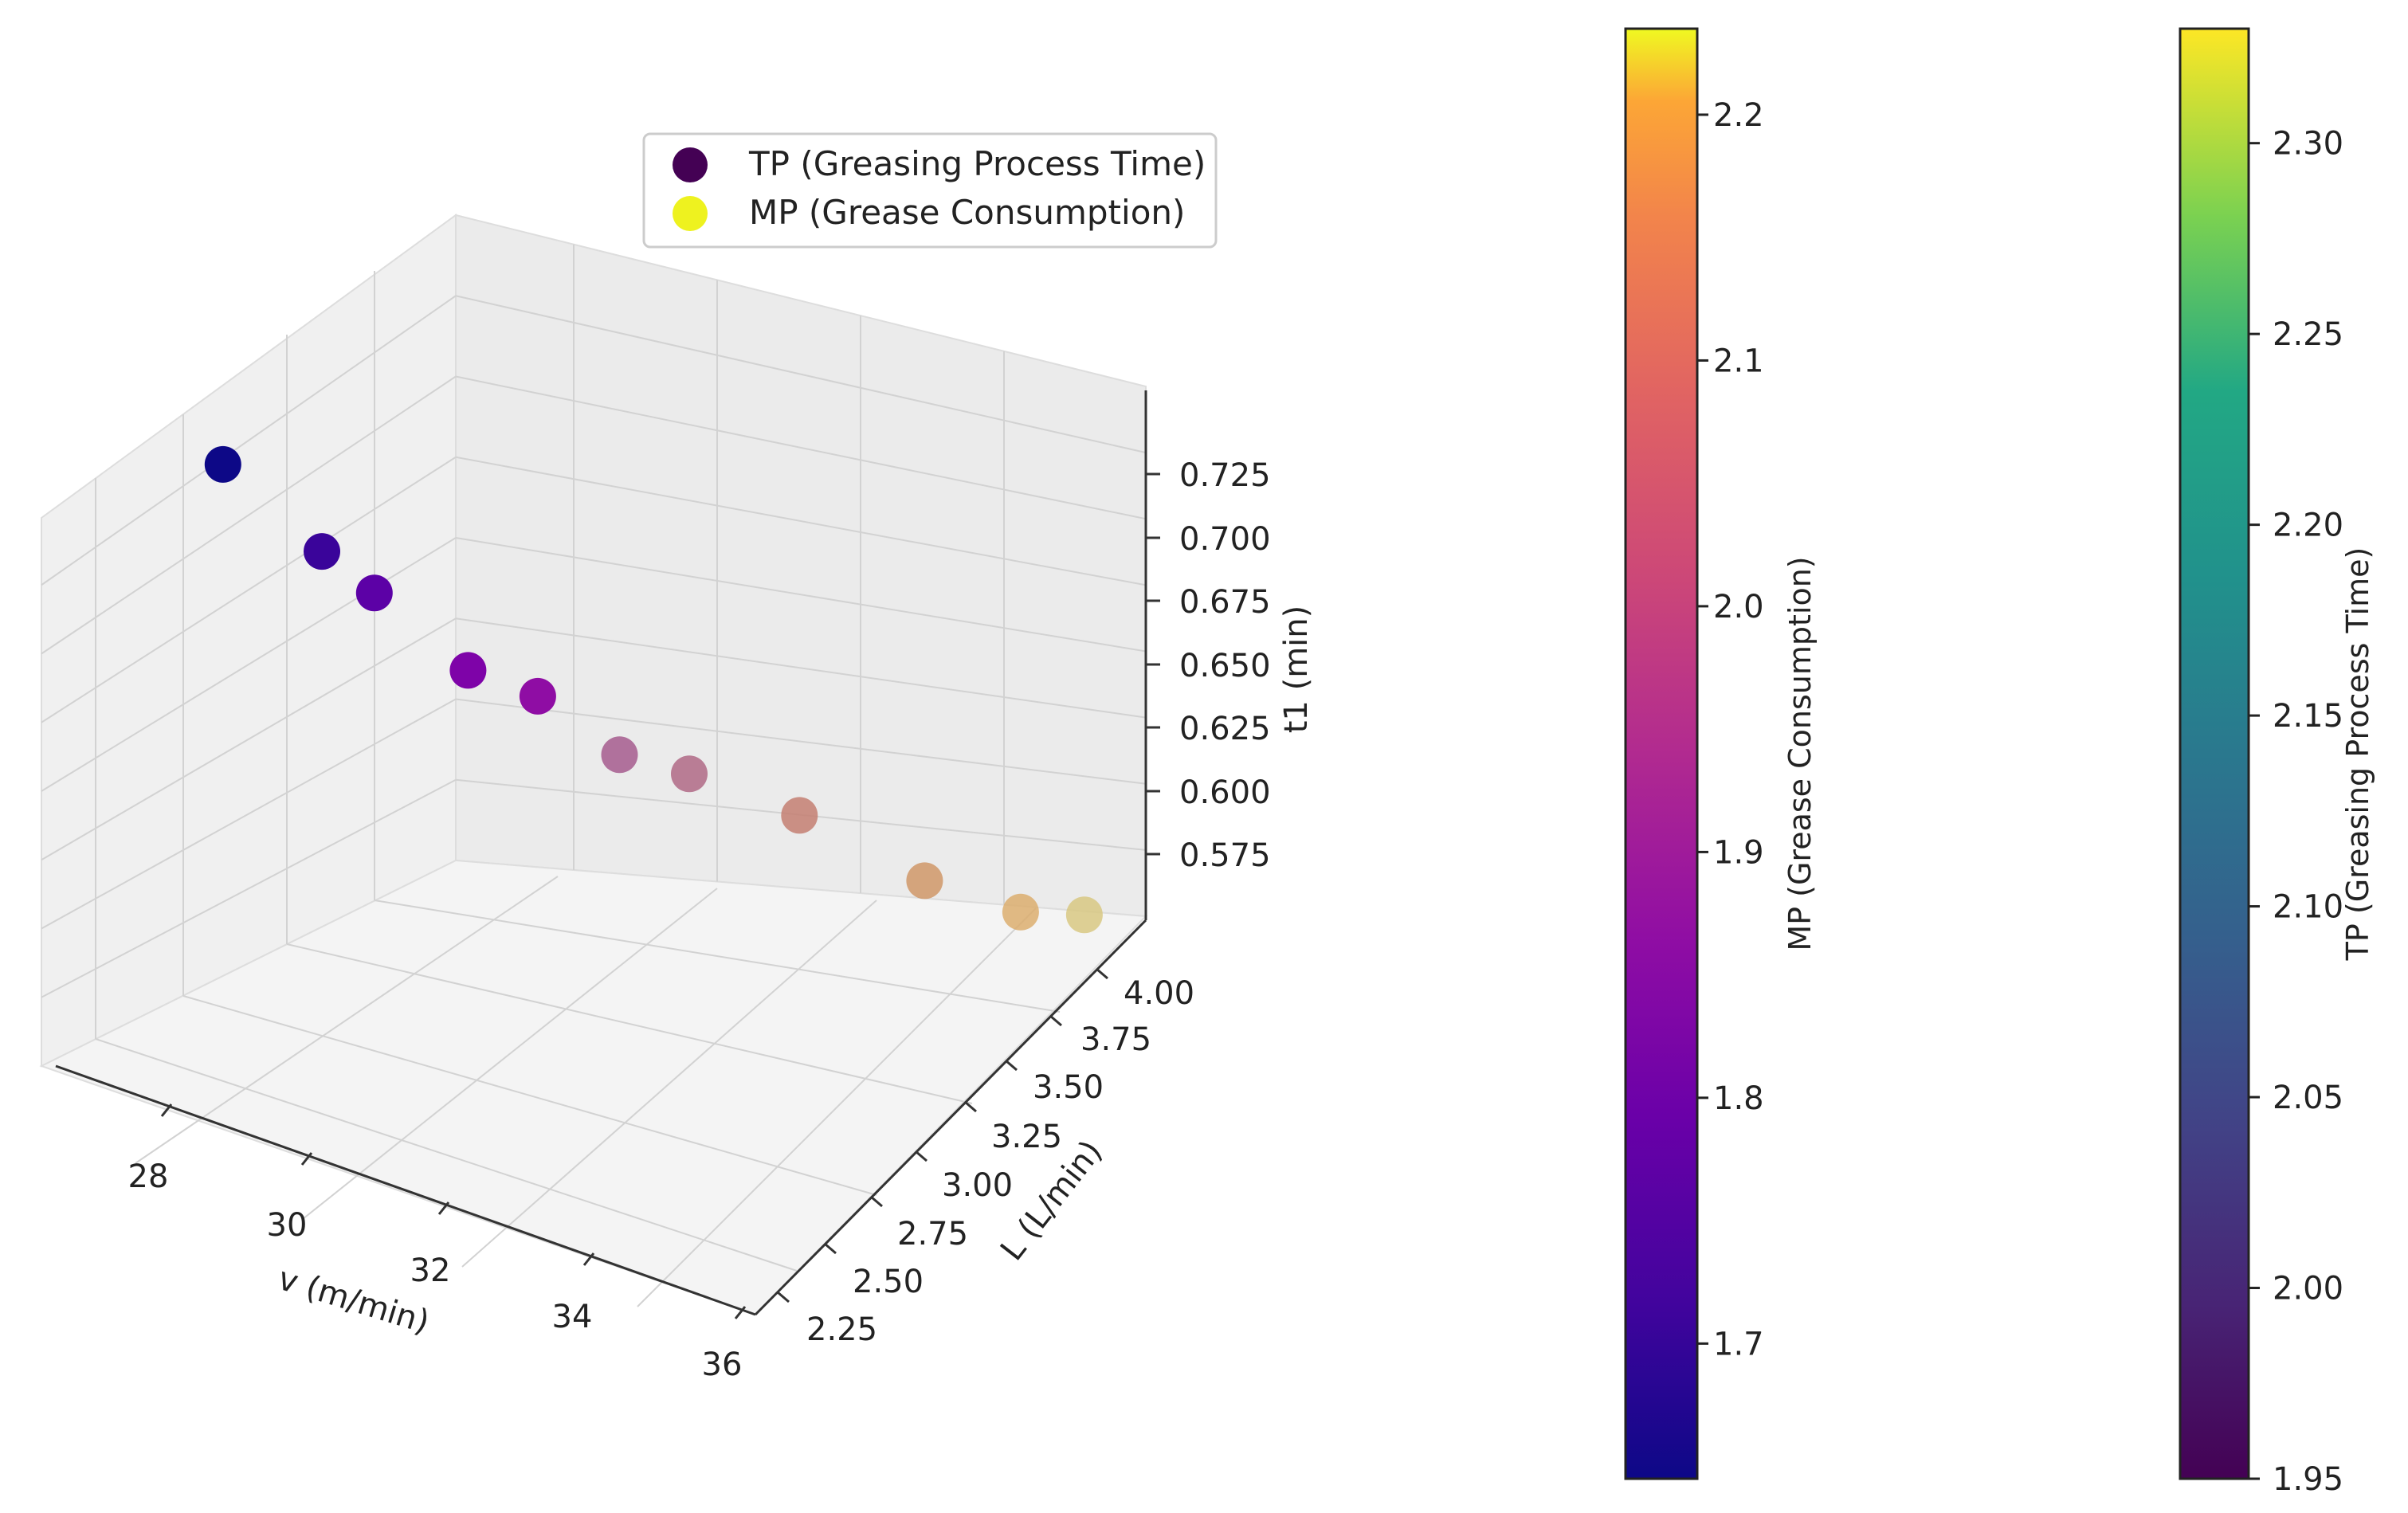 The height and width of the screenshot is (1513, 2408). What do you see at coordinates (2308, 334) in the screenshot?
I see `colorbar-tick-label: 2.25` at bounding box center [2308, 334].